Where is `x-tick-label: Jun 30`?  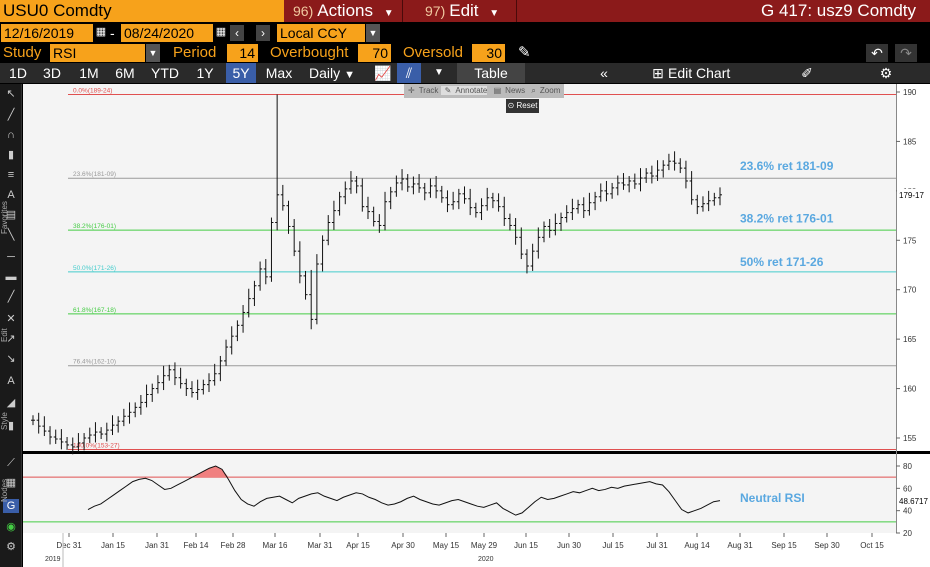 x-tick-label: Jun 30 is located at coordinates (569, 545).